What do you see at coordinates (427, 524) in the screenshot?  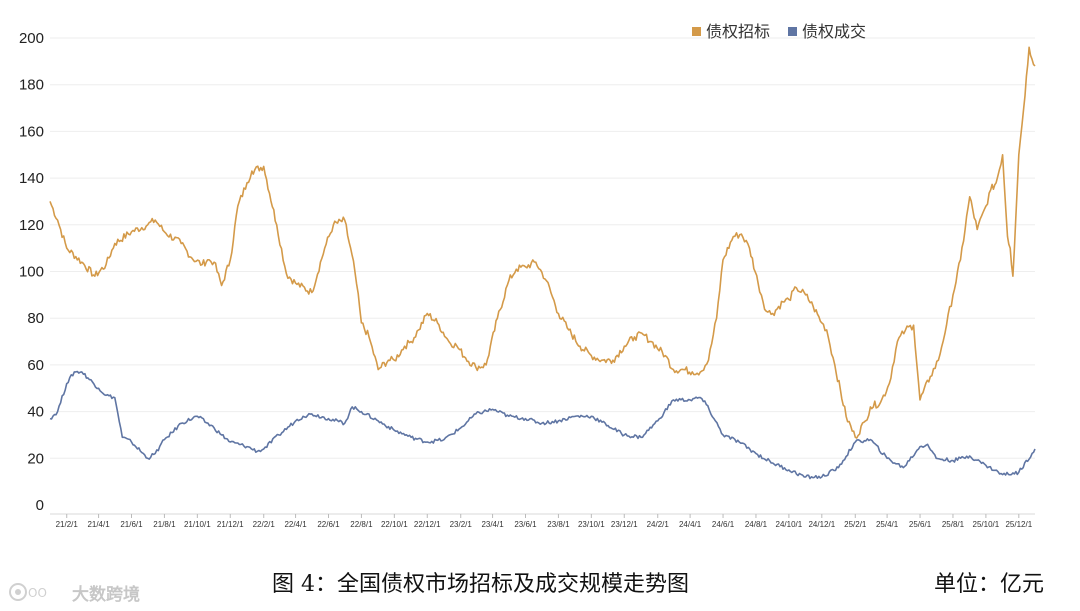 I see `x-tick-label: 22/12/1` at bounding box center [427, 524].